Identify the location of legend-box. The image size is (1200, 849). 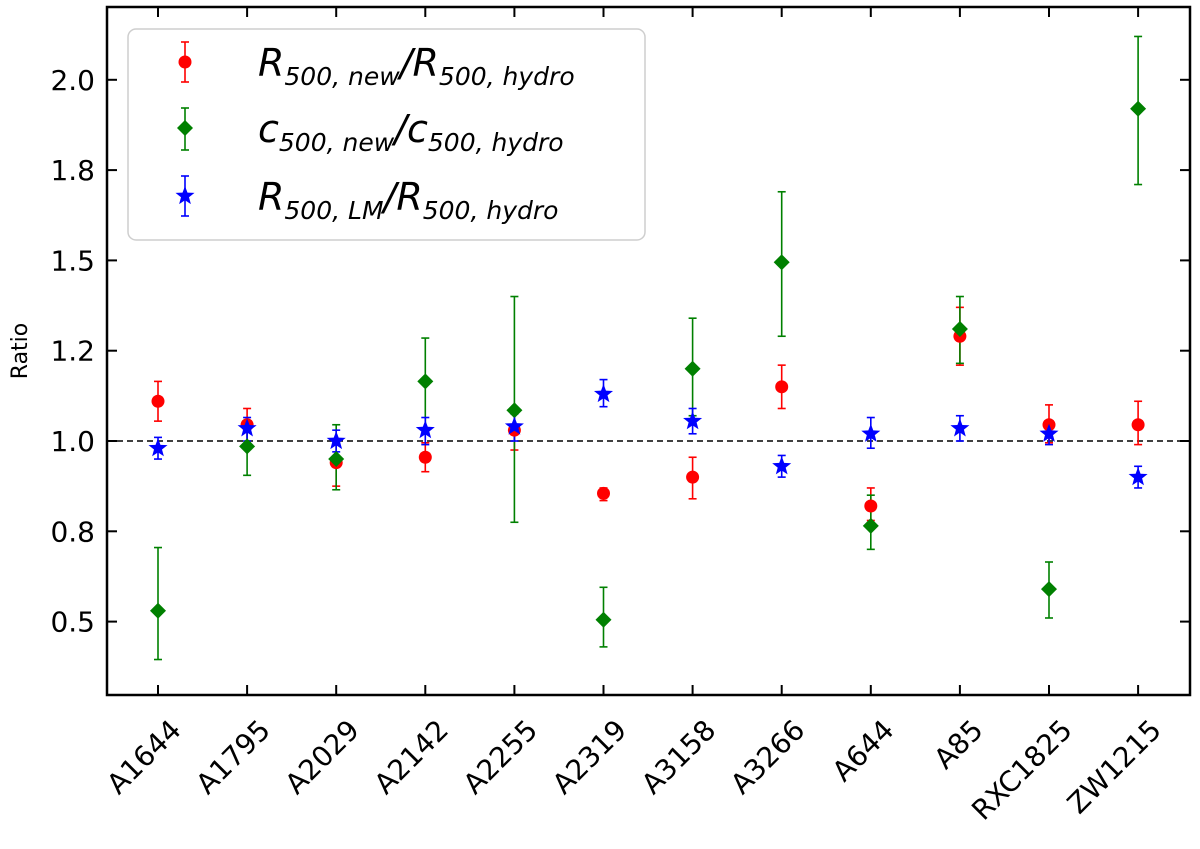
(386, 134).